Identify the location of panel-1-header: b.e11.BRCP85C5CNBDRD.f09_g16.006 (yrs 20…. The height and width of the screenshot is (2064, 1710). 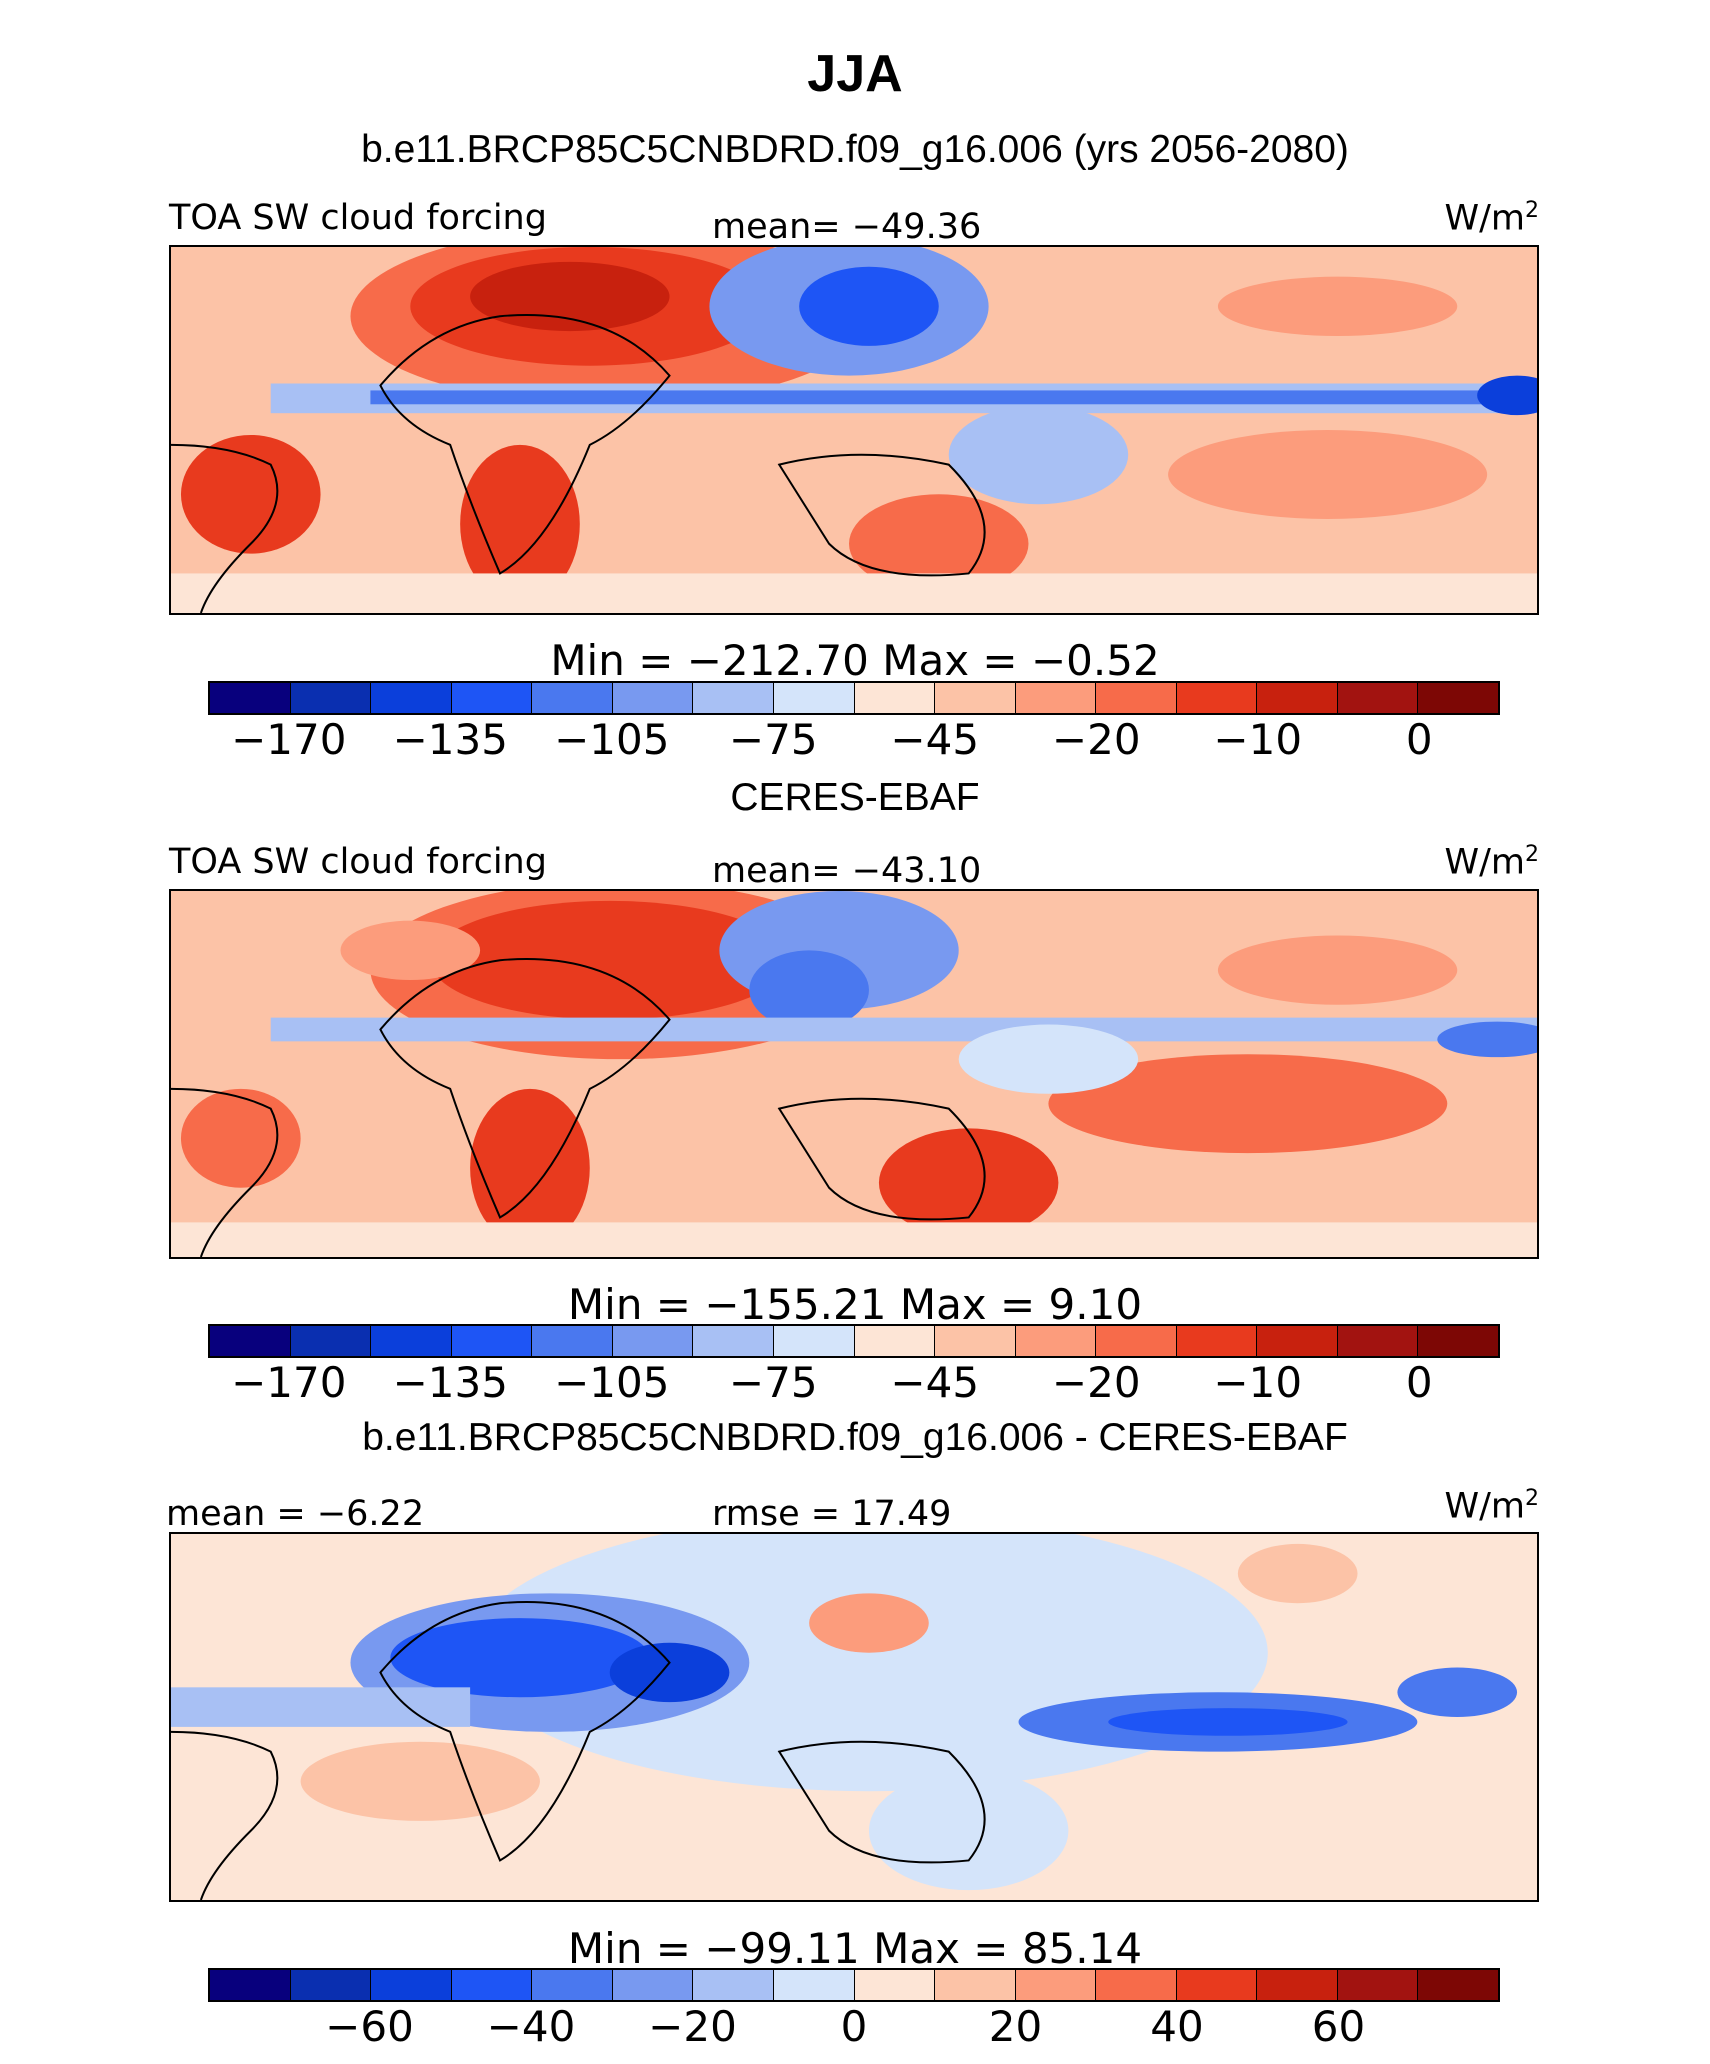
(855, 149).